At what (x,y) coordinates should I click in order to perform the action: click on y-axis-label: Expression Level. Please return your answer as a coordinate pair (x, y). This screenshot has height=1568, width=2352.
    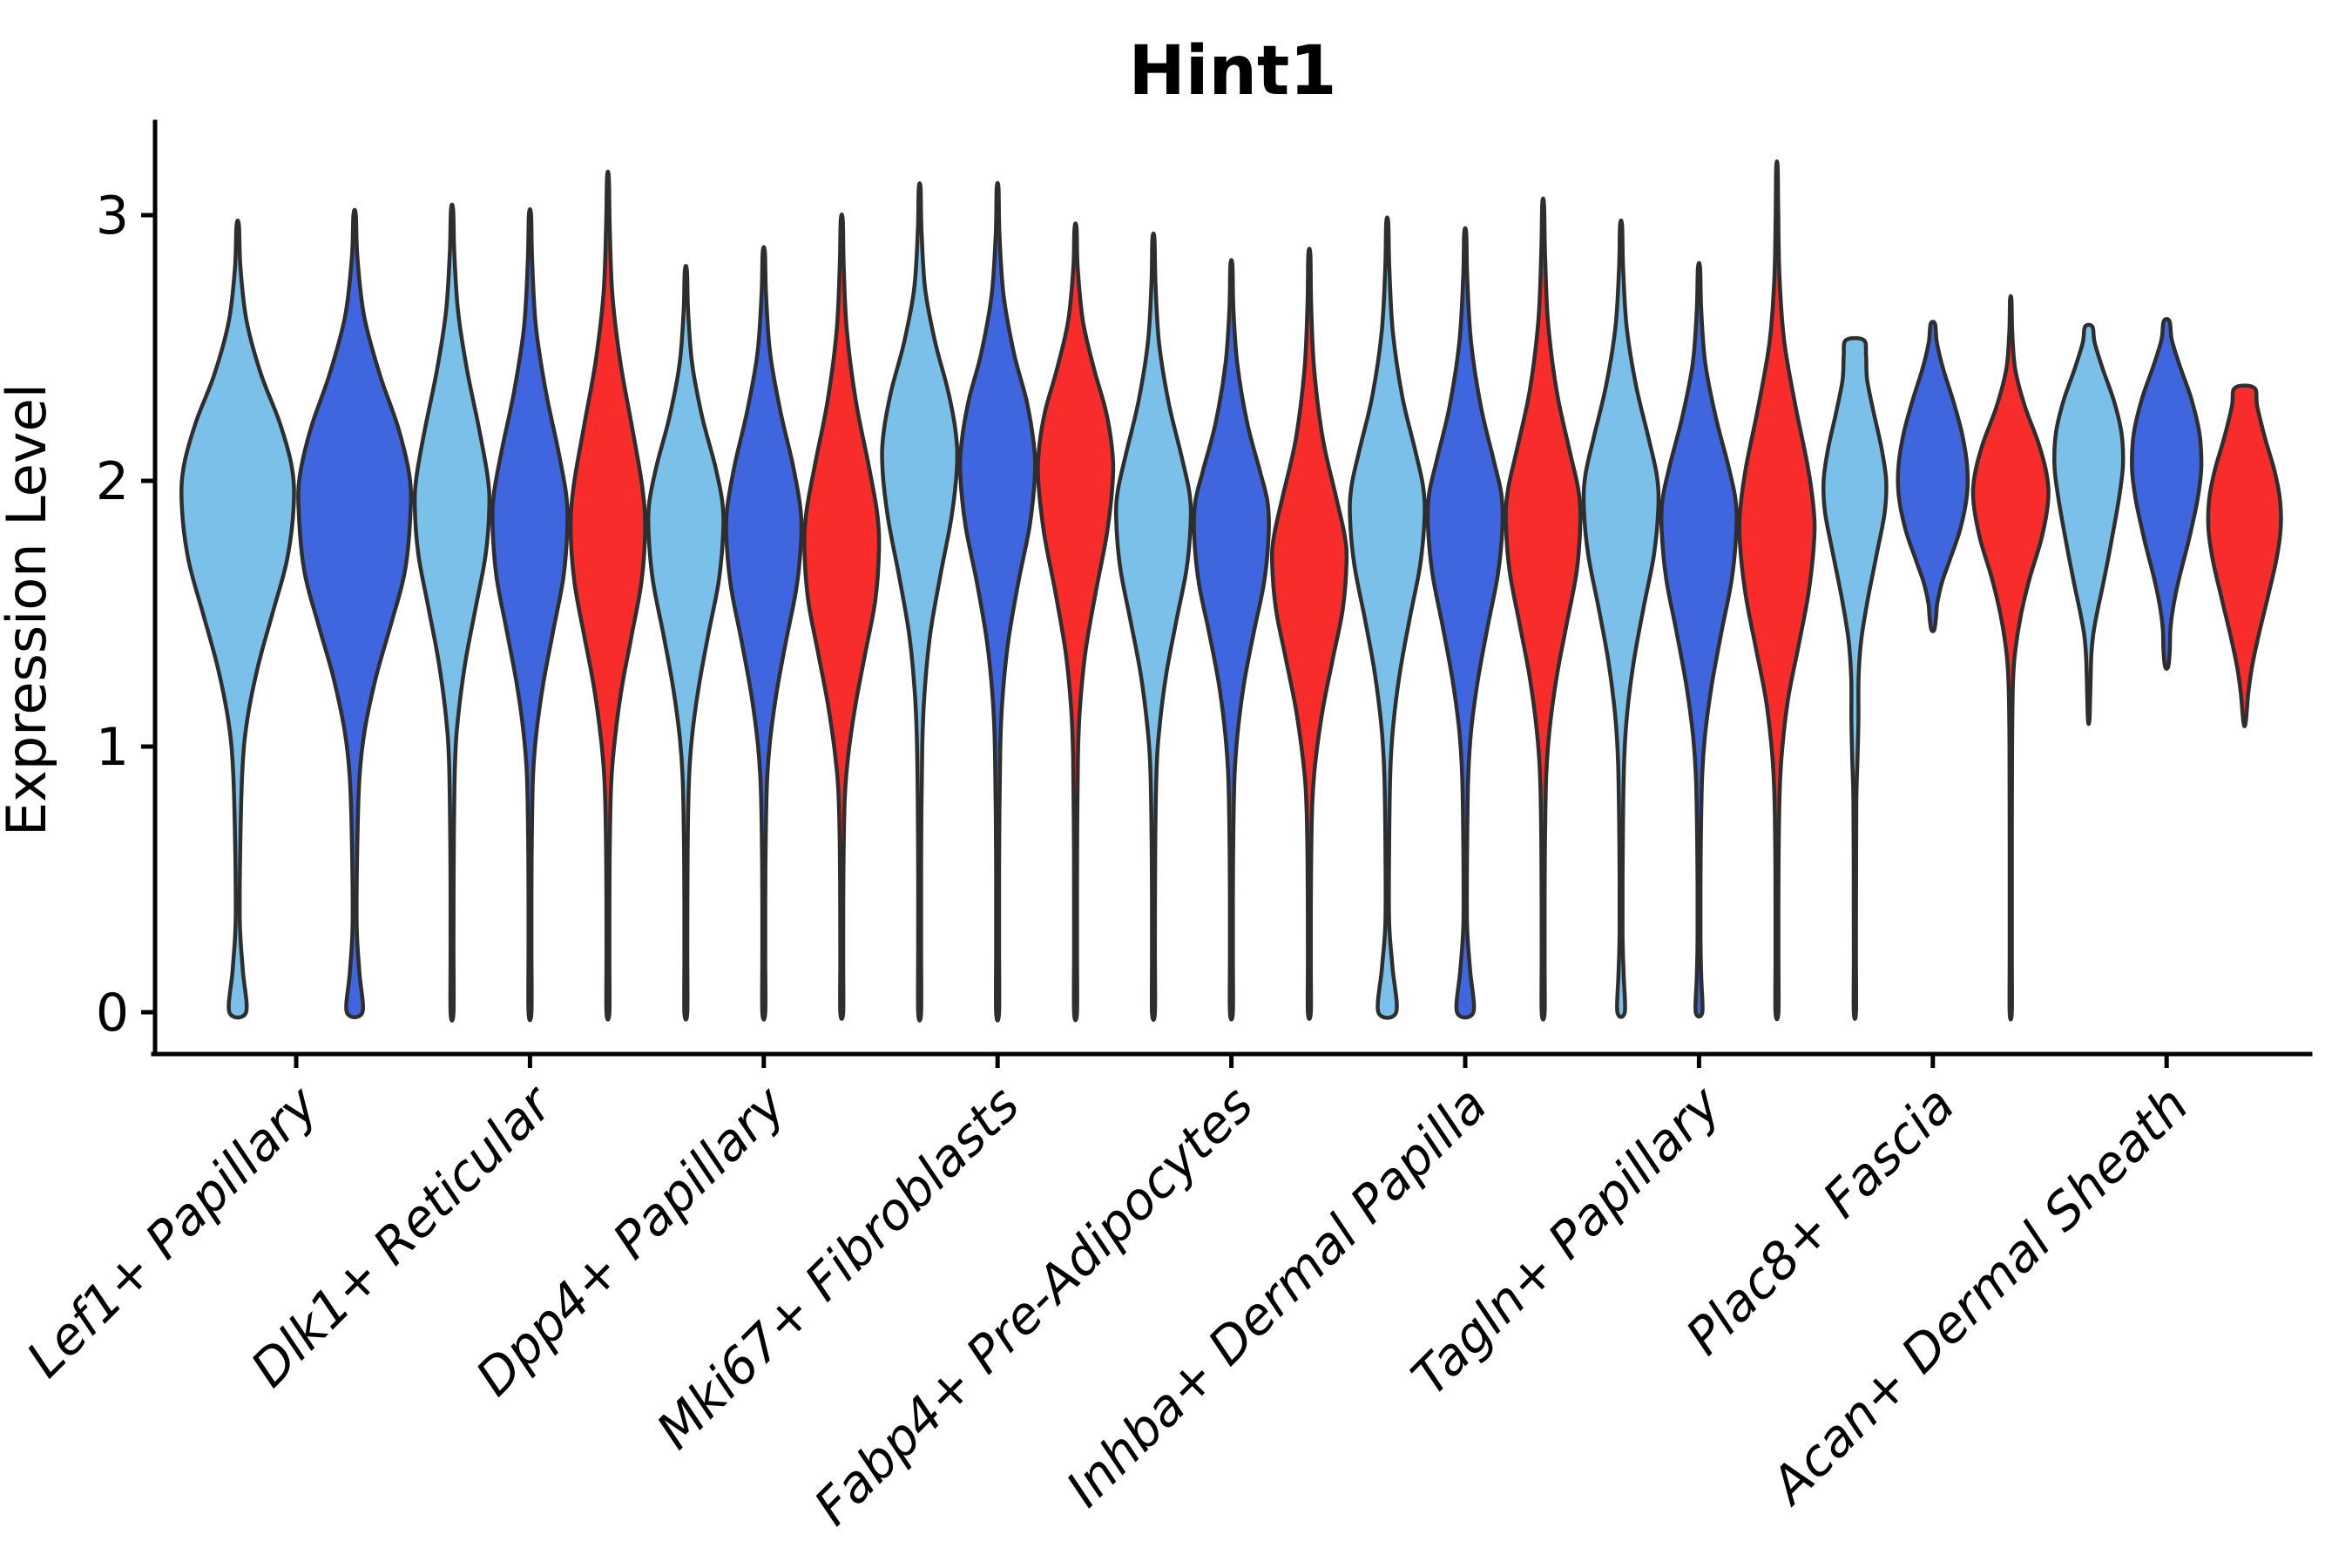
    Looking at the image, I should click on (29, 609).